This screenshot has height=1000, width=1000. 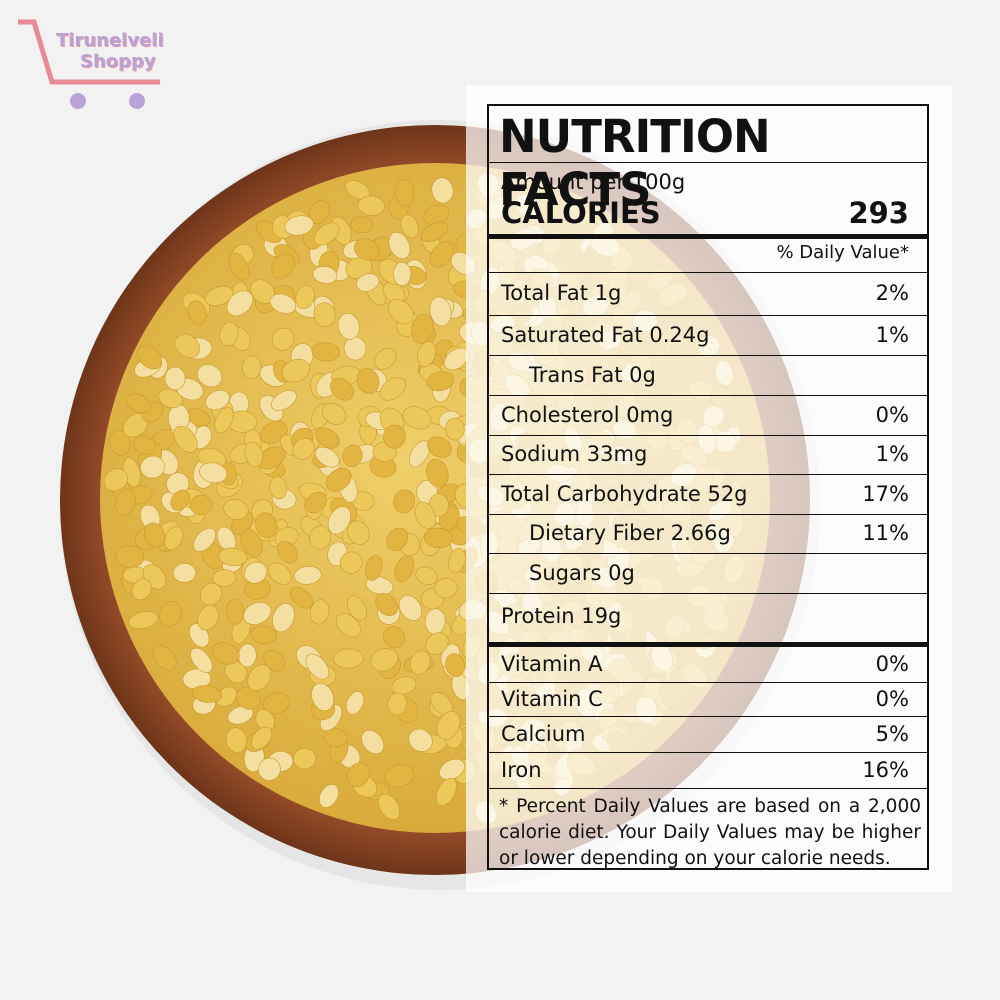 What do you see at coordinates (878, 213) in the screenshot?
I see `calories-value: 293` at bounding box center [878, 213].